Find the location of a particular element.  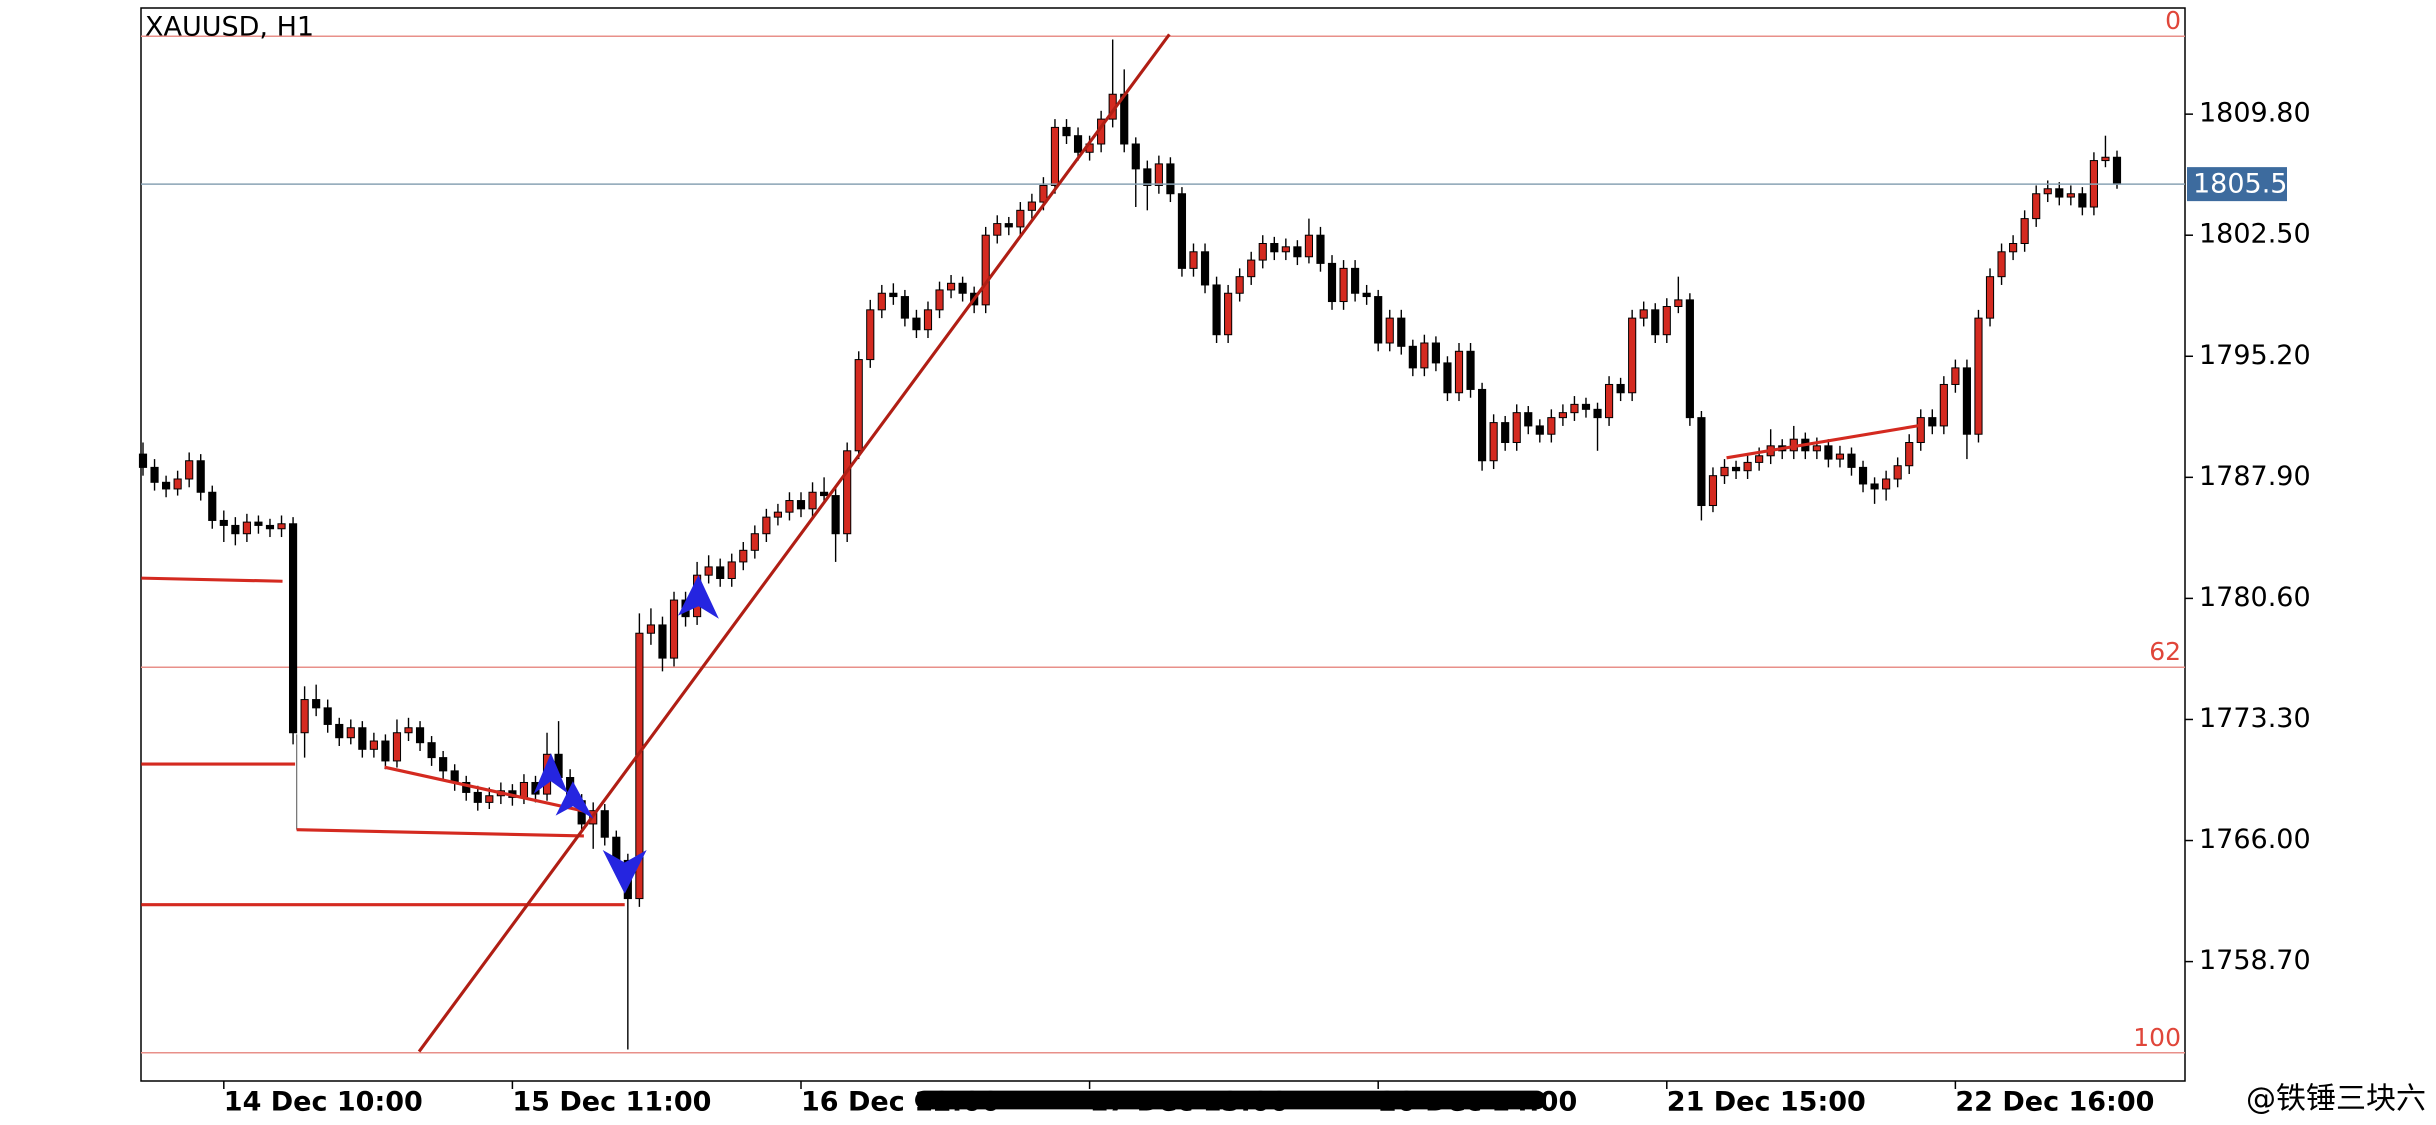

x-tick-label: 14 Dec 10:00 is located at coordinates (323, 1102).